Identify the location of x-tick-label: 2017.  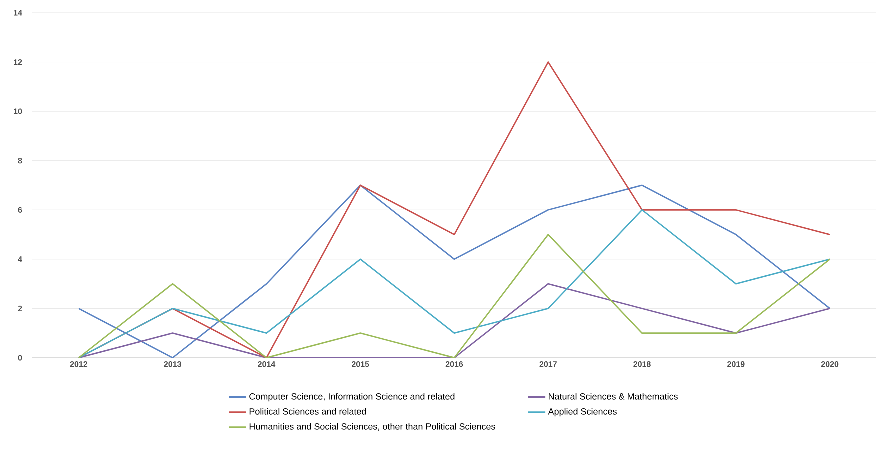
(548, 365).